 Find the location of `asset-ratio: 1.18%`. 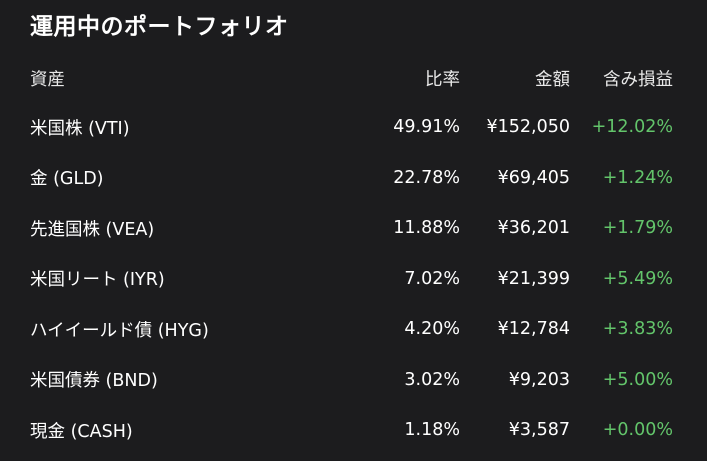

asset-ratio: 1.18% is located at coordinates (432, 430).